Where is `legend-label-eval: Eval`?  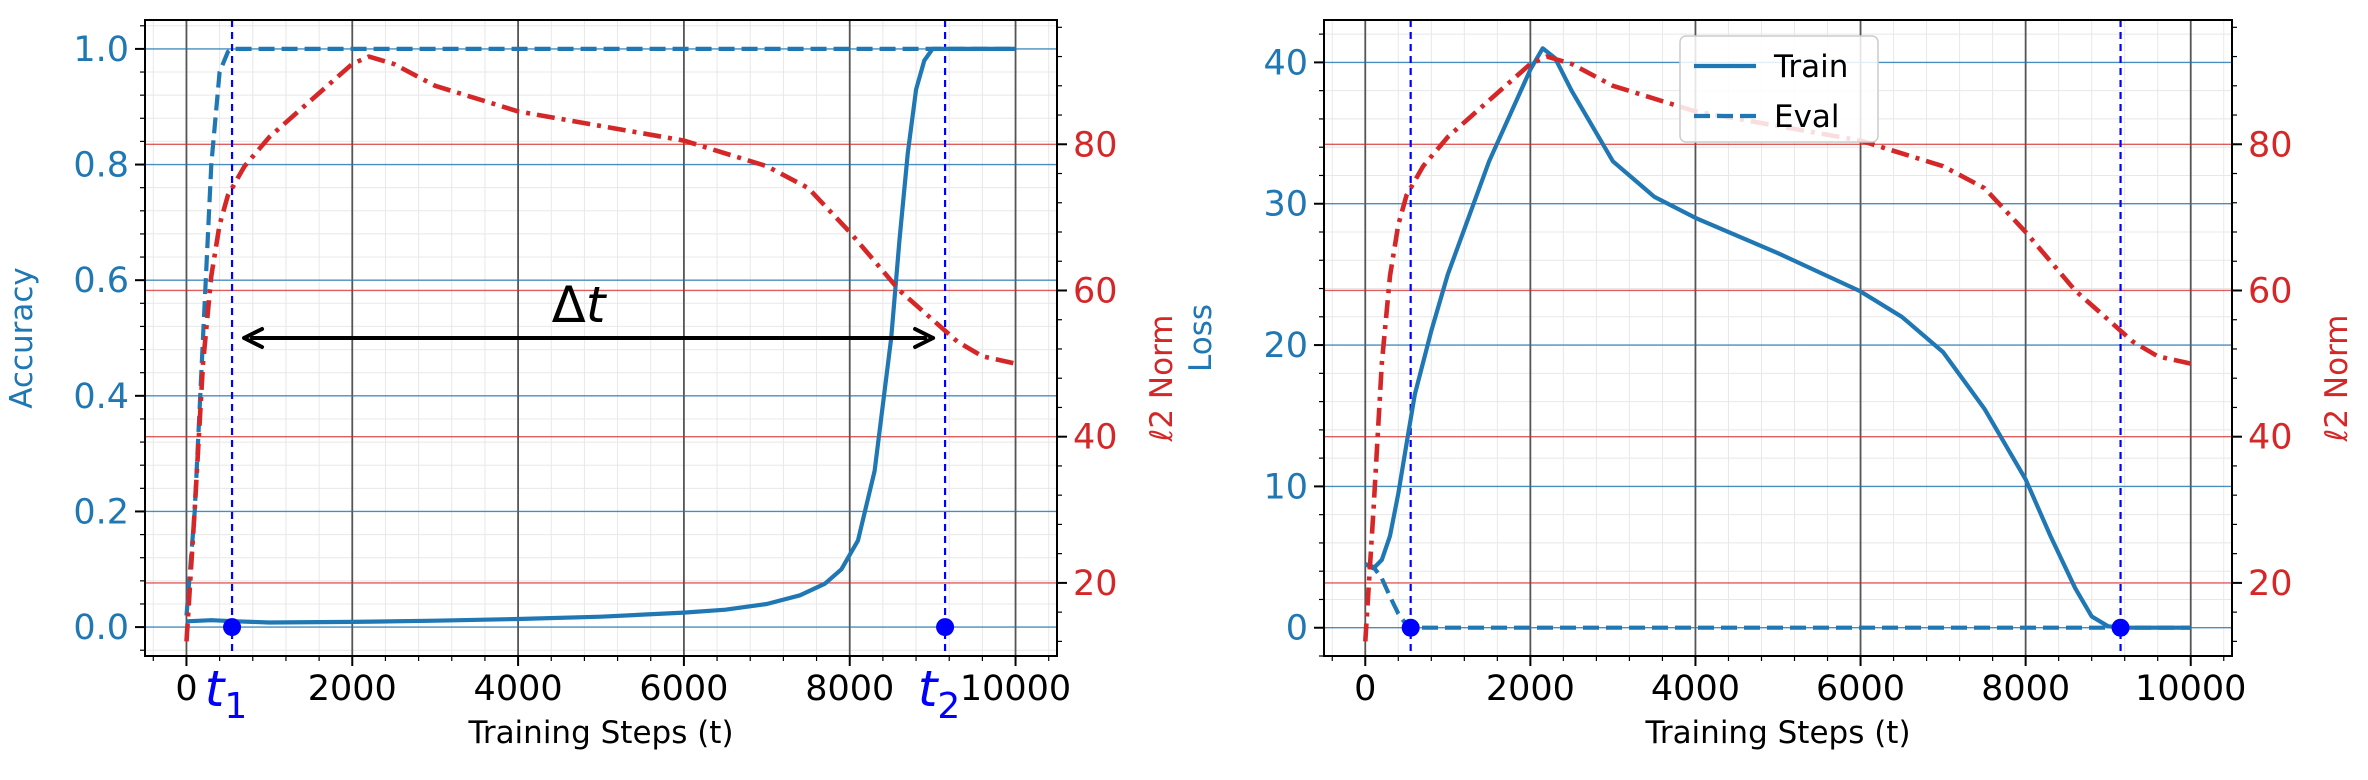 legend-label-eval: Eval is located at coordinates (1807, 117).